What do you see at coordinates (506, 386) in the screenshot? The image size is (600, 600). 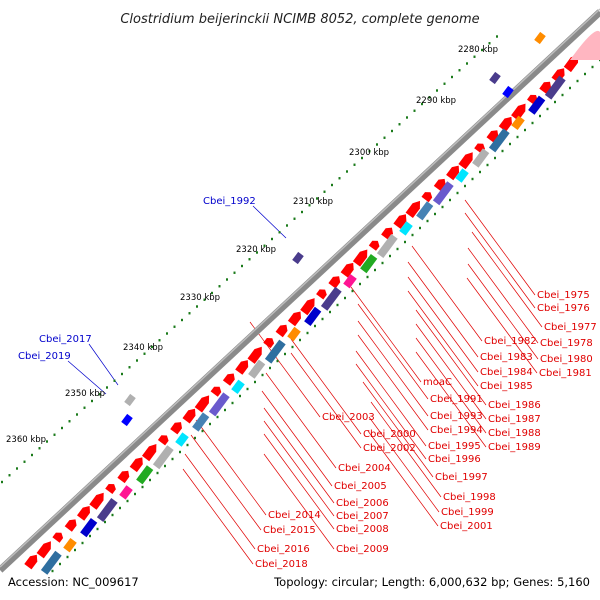 I see `gene-label: Cbei_1985` at bounding box center [506, 386].